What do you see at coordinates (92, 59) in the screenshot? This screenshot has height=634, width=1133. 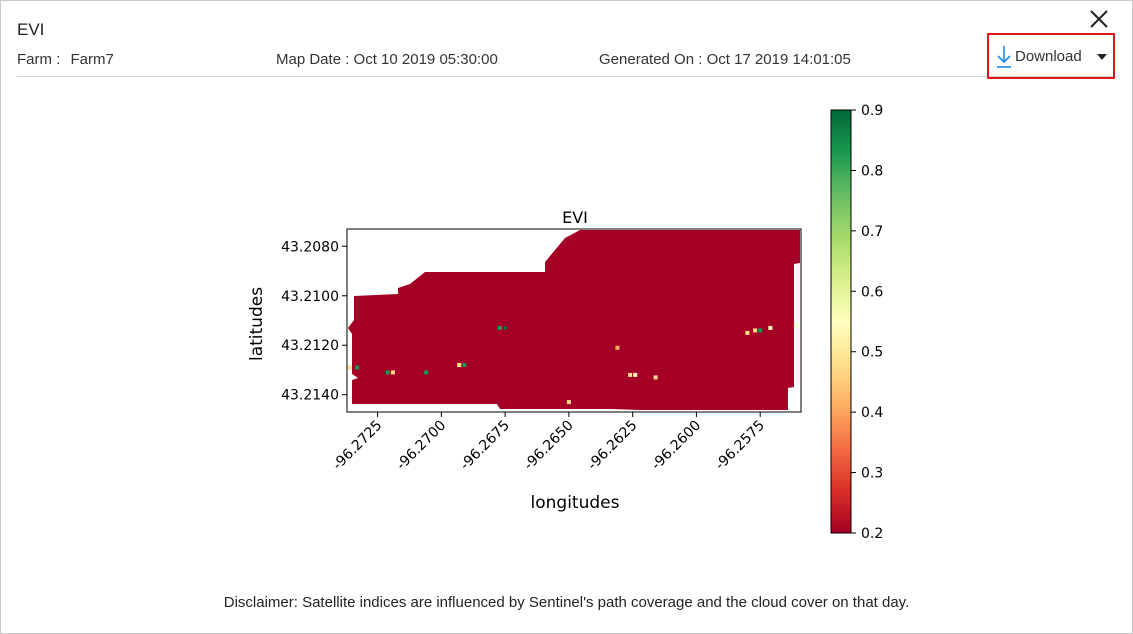 I see `farm-value: Farm7` at bounding box center [92, 59].